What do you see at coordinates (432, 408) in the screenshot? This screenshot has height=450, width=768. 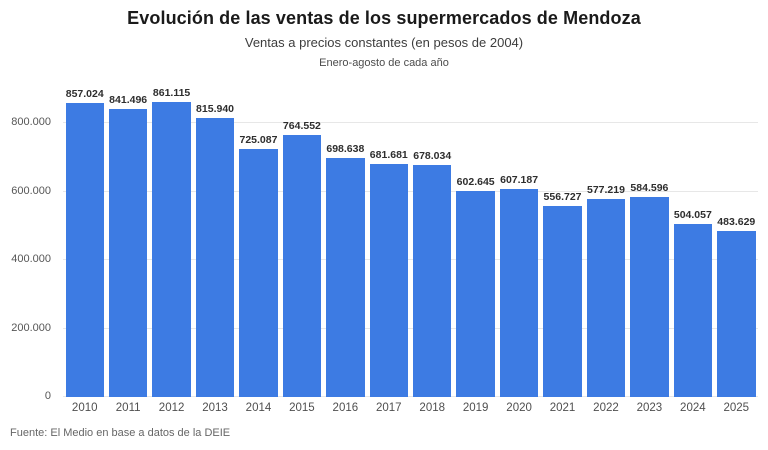 I see `x-tick-label-2018: 2018` at bounding box center [432, 408].